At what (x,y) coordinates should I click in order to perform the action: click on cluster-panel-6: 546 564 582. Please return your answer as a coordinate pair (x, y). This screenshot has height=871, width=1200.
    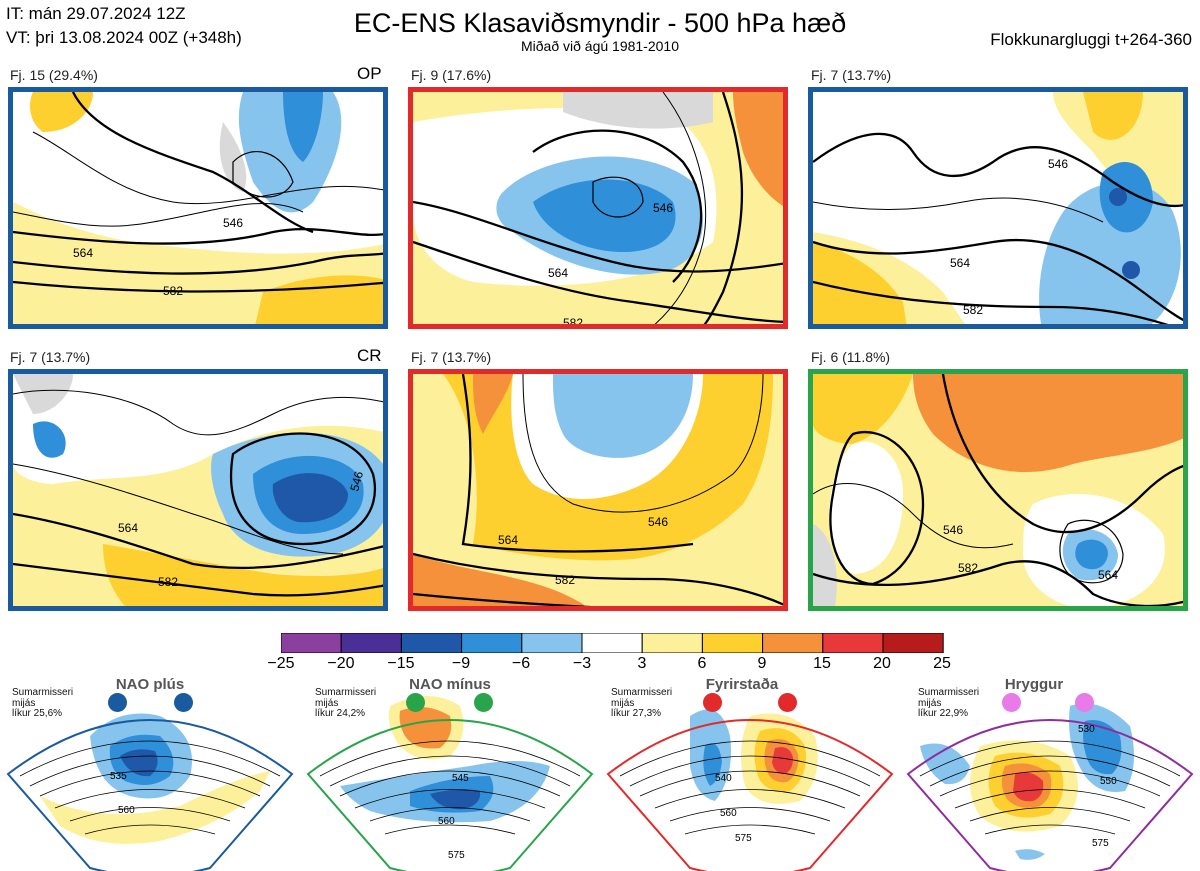
    Looking at the image, I should click on (998, 490).